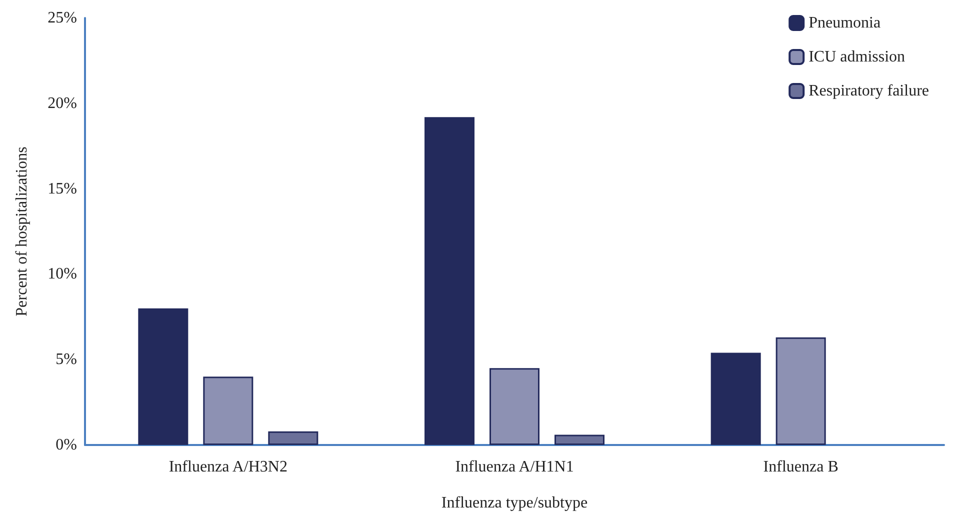 This screenshot has width=964, height=516. Describe the element at coordinates (514, 467) in the screenshot. I see `x-tick-label: Influenza A/H1N1` at that location.